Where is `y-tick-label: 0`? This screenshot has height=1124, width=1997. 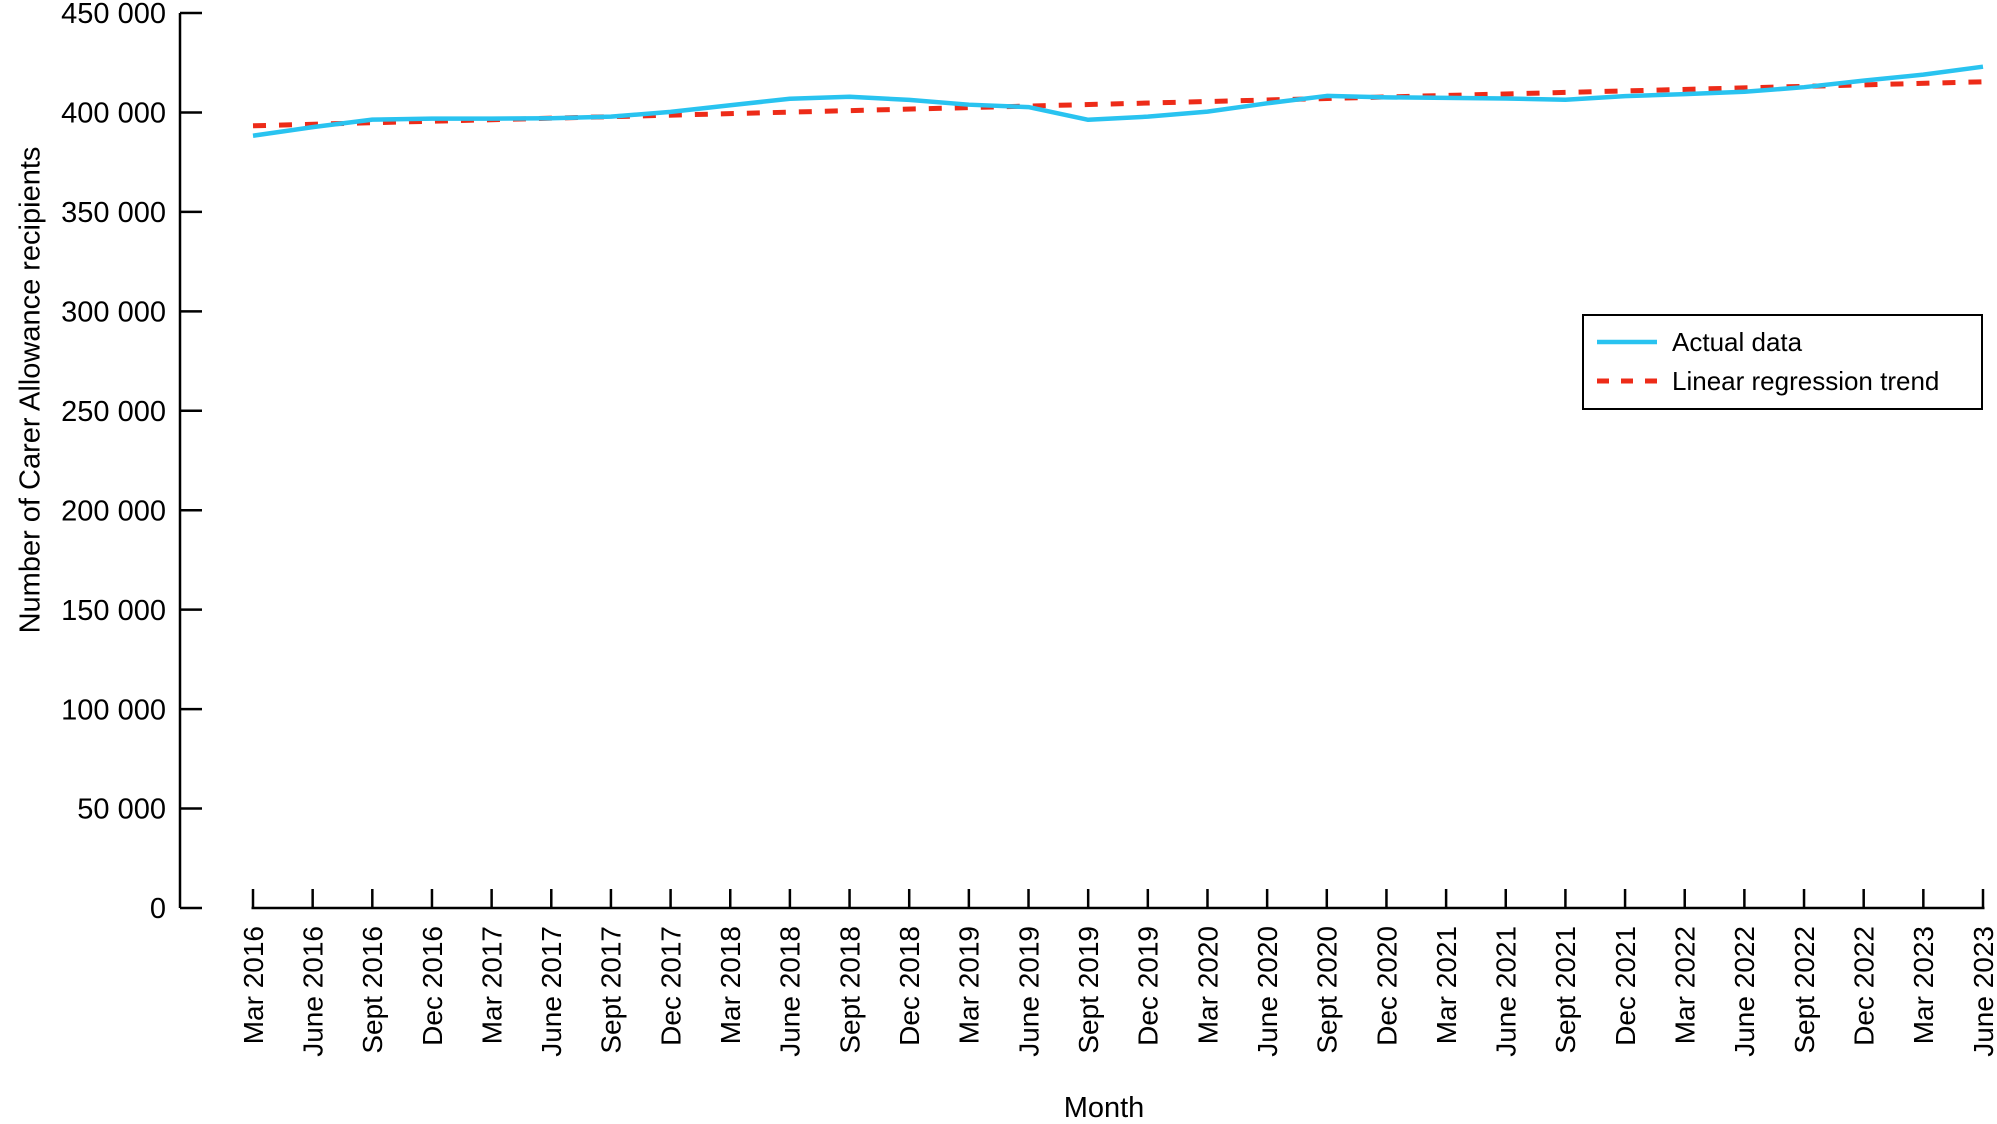
y-tick-label: 0 is located at coordinates (158, 909).